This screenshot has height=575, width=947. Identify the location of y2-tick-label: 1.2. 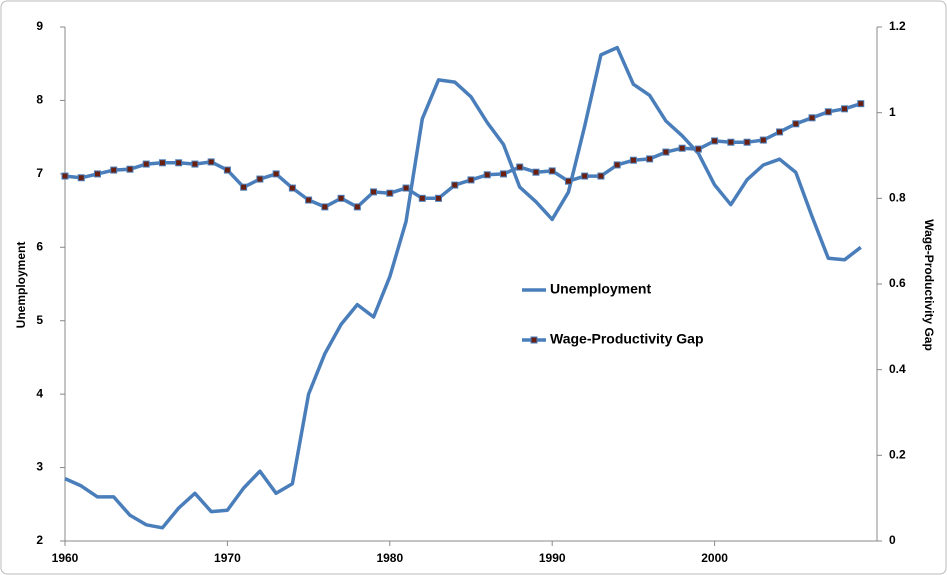
(897, 26).